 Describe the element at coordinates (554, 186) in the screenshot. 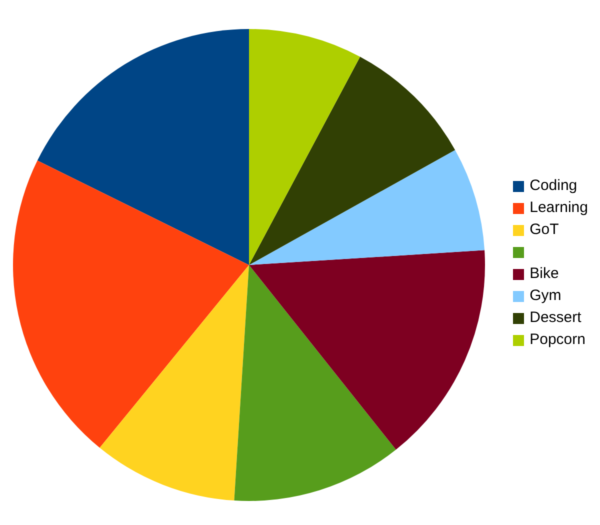

I see `legend-label: Coding` at that location.